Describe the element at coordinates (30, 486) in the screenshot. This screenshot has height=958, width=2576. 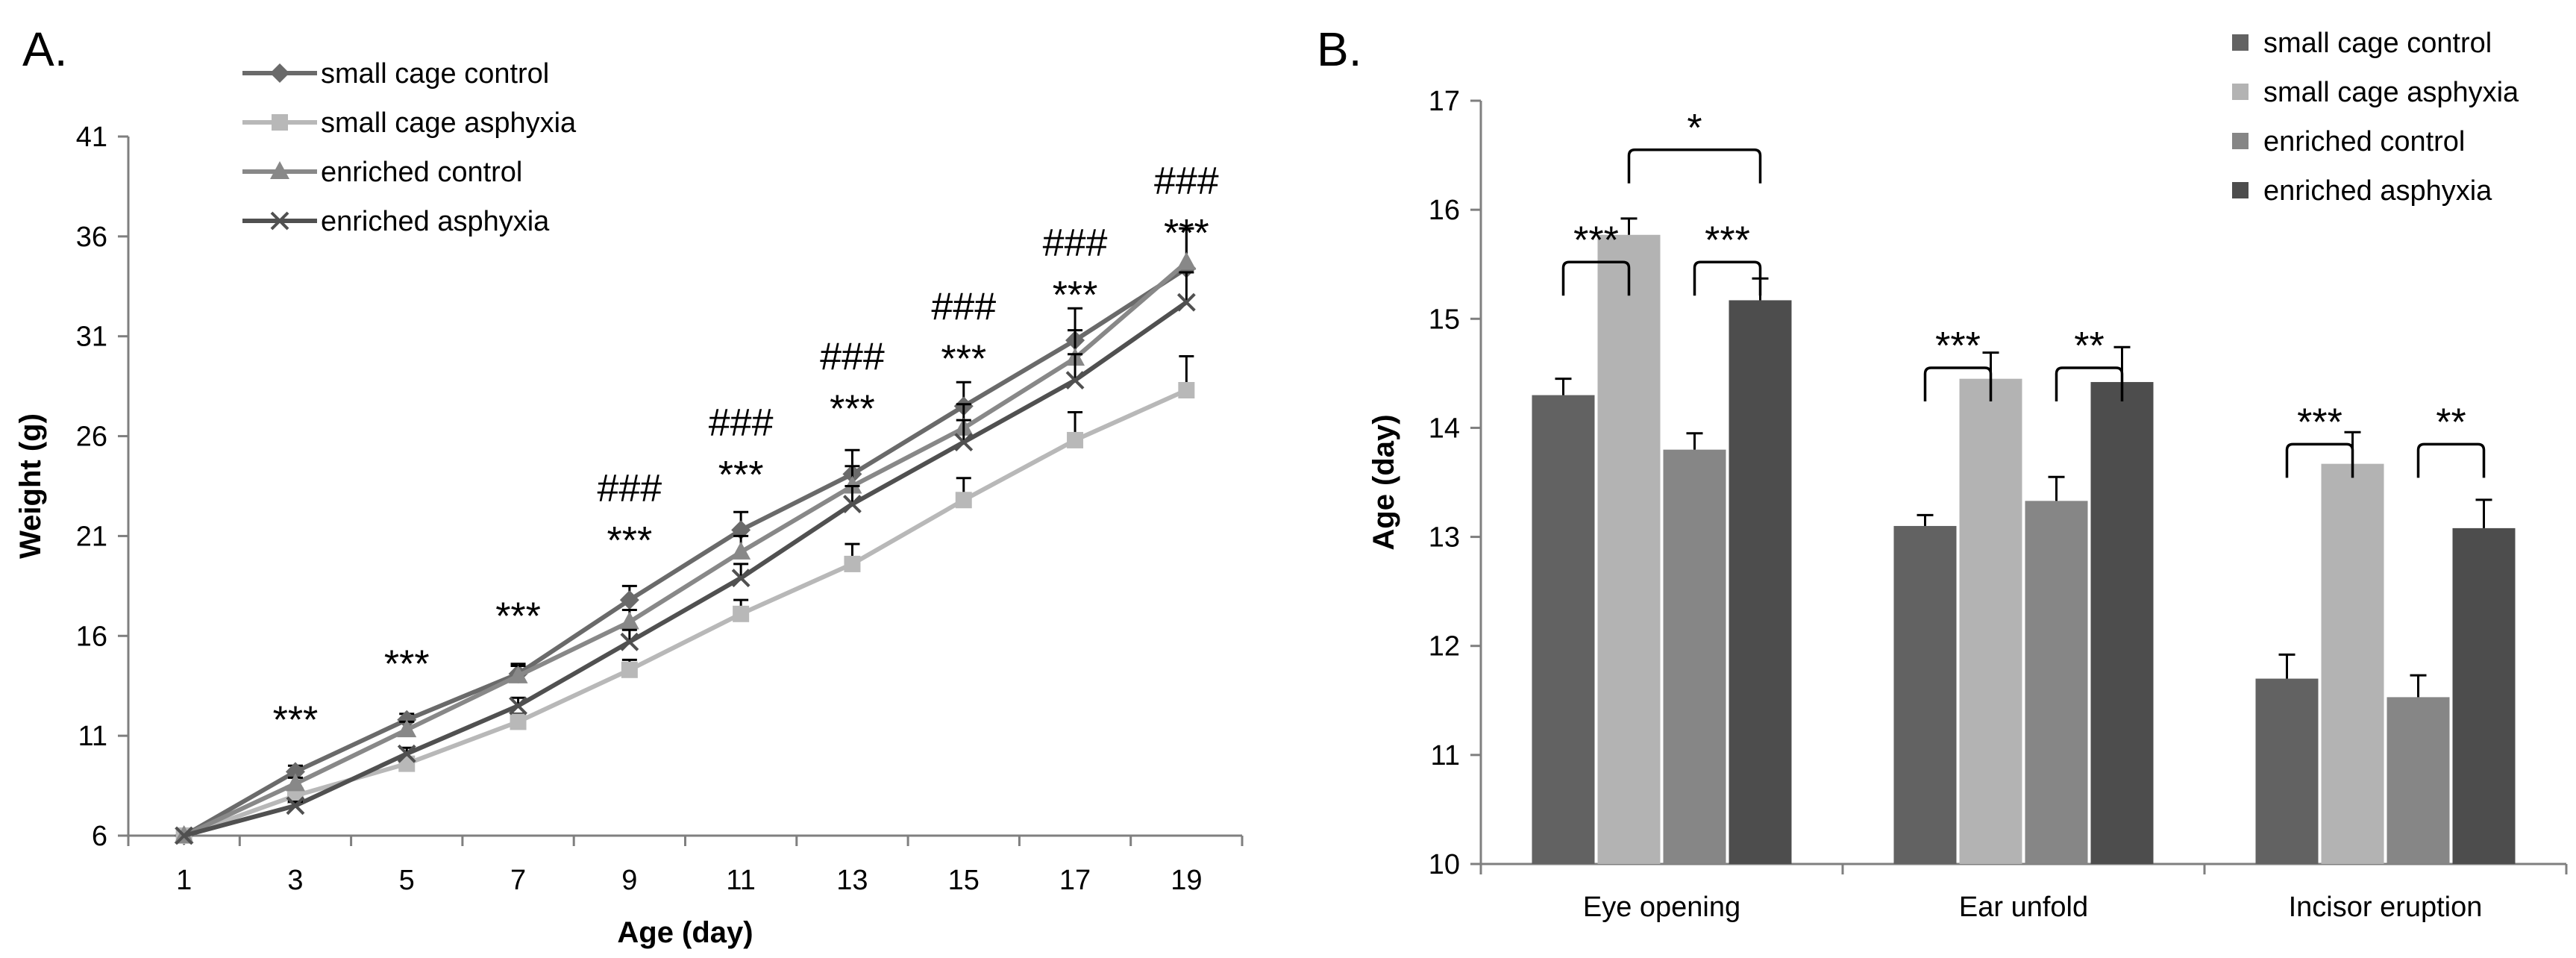
I see `y-axis-title: Weight (g)` at that location.